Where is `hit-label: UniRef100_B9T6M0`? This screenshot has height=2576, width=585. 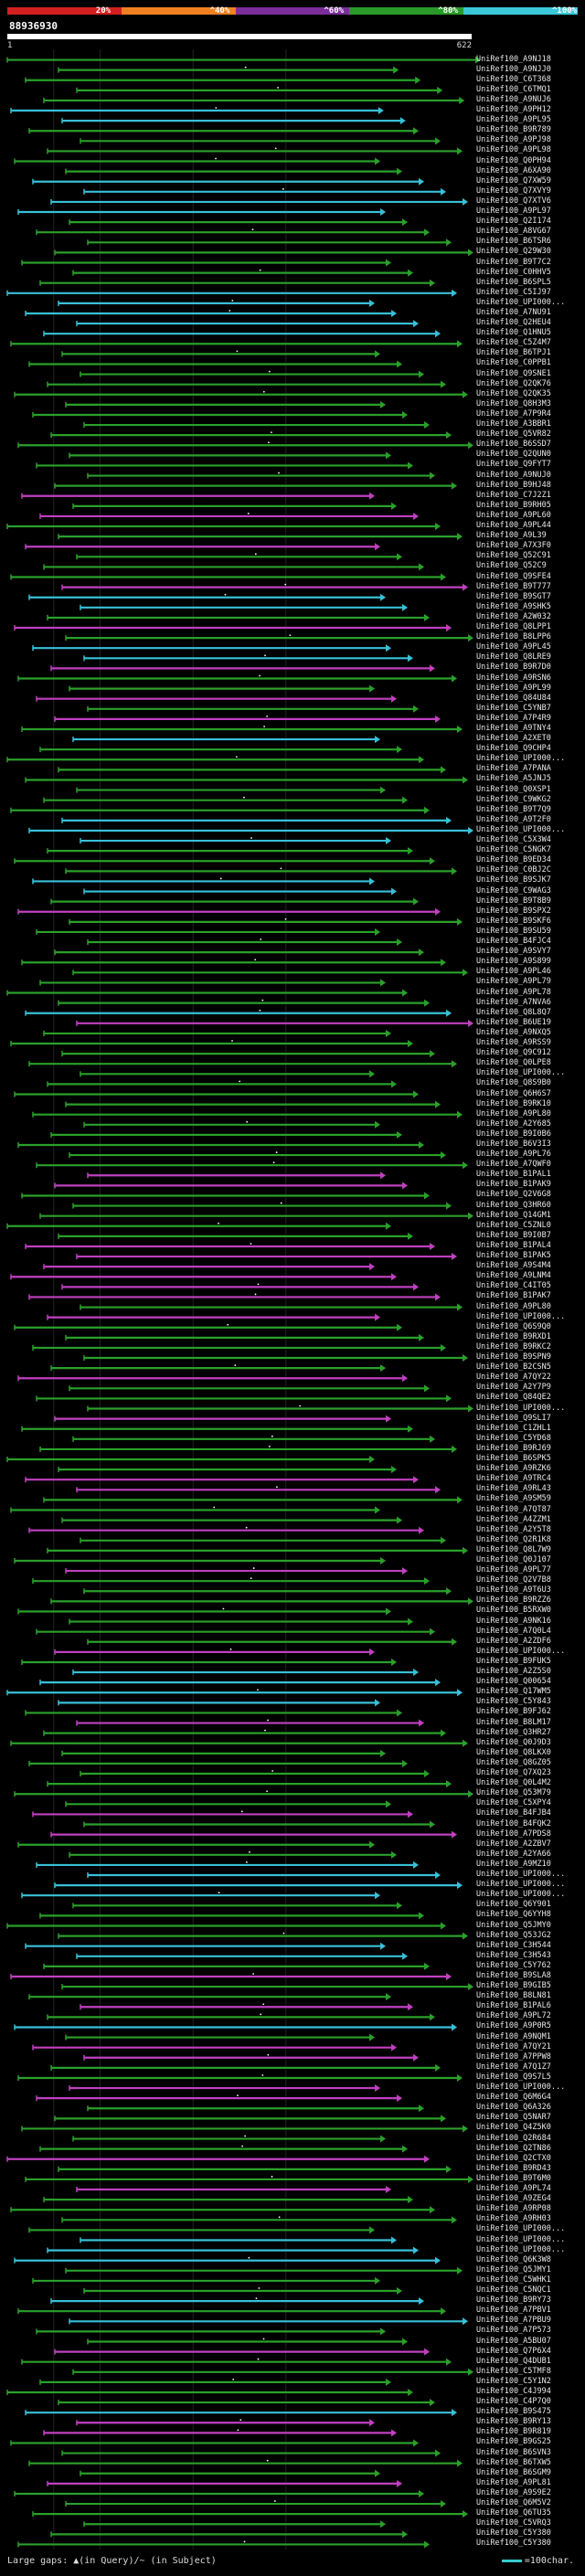
hit-label: UniRef100_B9T6M0 is located at coordinates (513, 2178).